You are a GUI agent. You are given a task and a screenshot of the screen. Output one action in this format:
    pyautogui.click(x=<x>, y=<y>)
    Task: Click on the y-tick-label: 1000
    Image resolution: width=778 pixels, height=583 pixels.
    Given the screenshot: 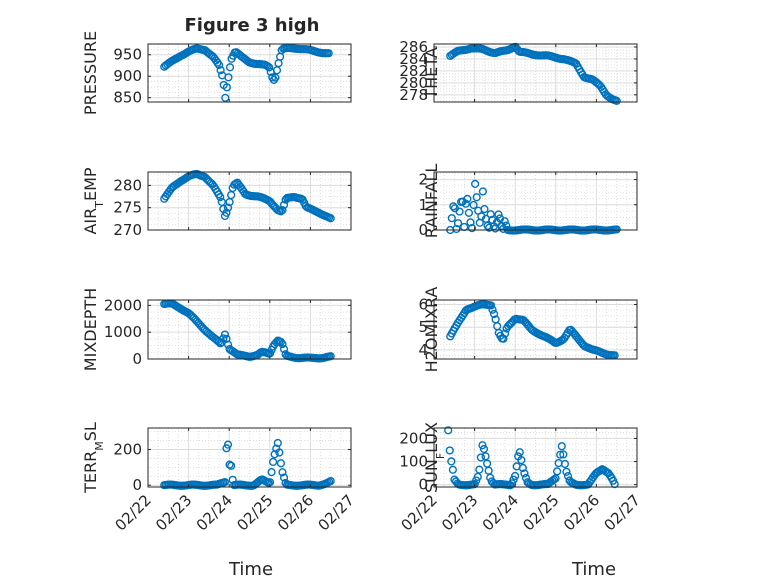 What is the action you would take?
    pyautogui.click(x=123, y=332)
    